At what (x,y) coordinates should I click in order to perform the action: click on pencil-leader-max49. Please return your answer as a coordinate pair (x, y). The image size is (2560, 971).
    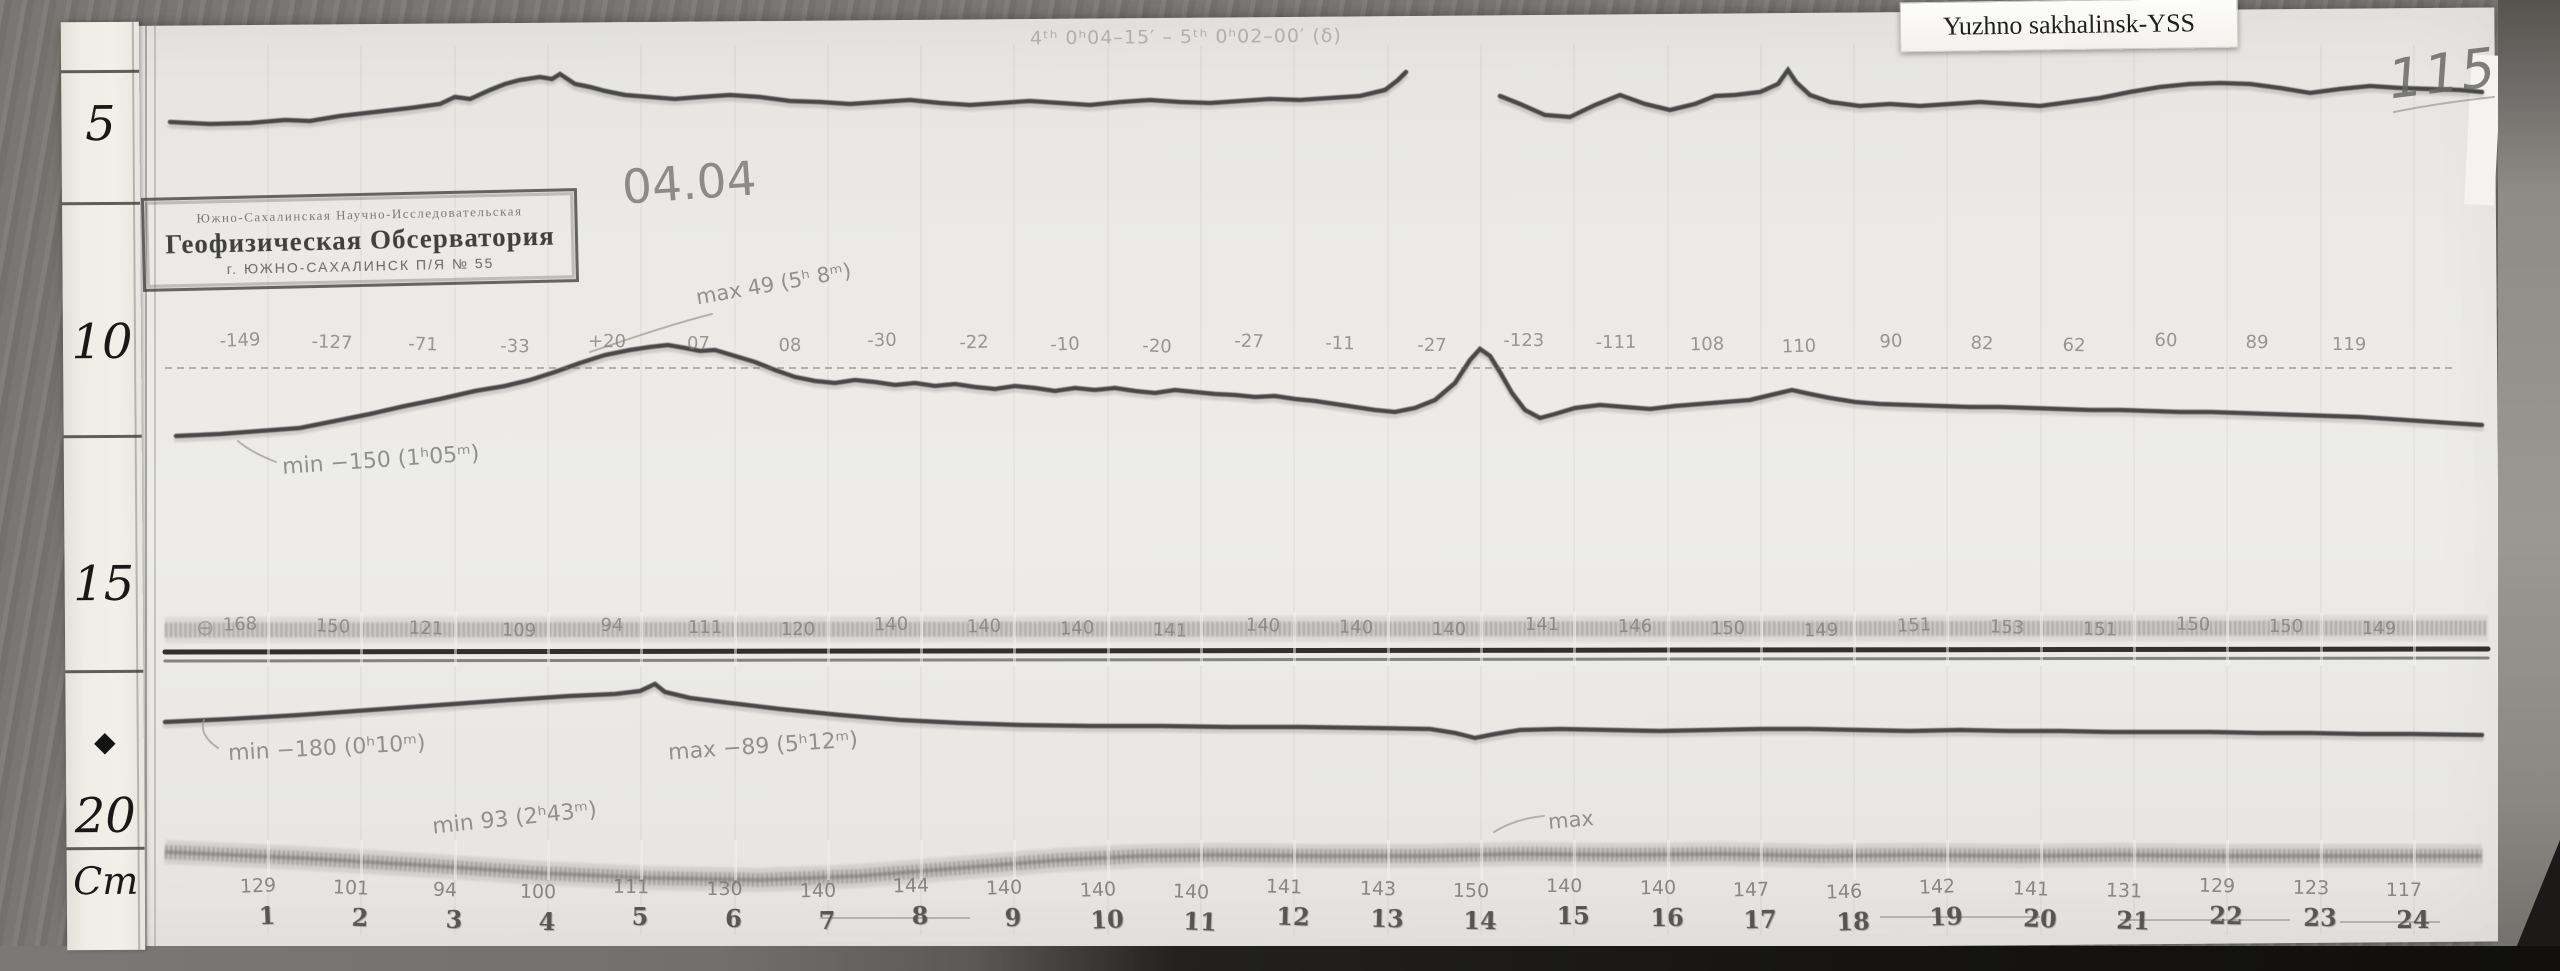
    Looking at the image, I should click on (651, 333).